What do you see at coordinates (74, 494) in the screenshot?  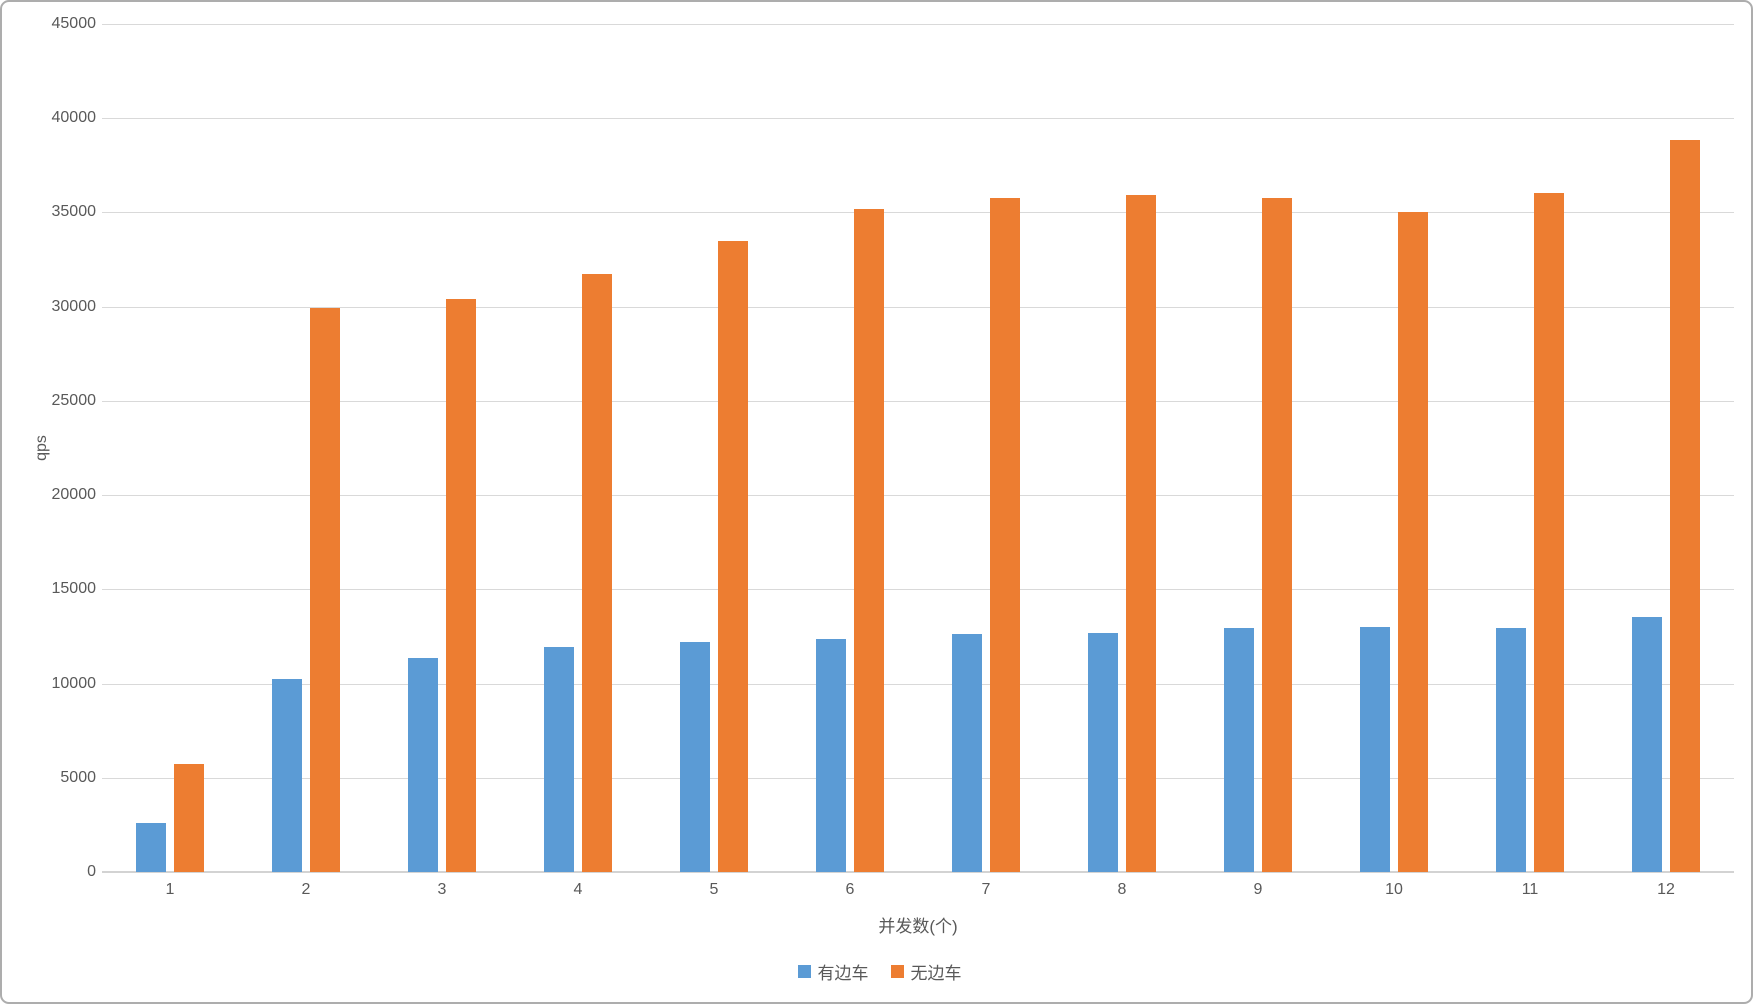 I see `y-tick-label: 20000` at bounding box center [74, 494].